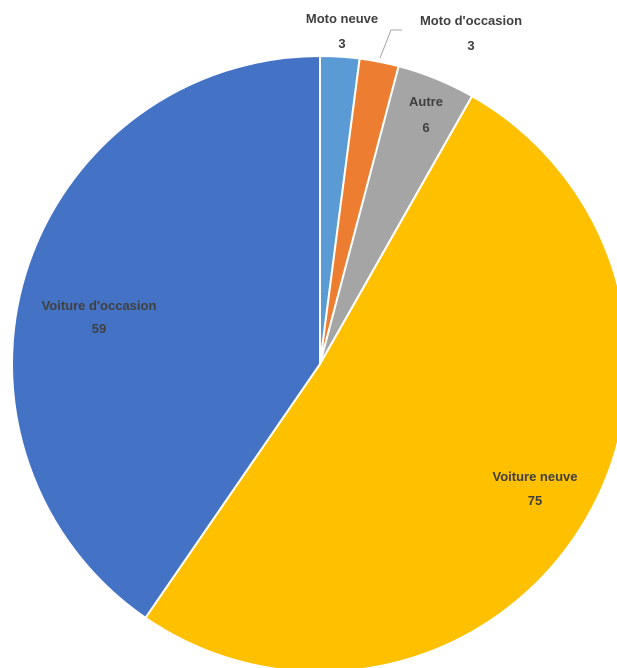 Image resolution: width=617 pixels, height=668 pixels. I want to click on slice-label-value: 59, so click(99, 328).